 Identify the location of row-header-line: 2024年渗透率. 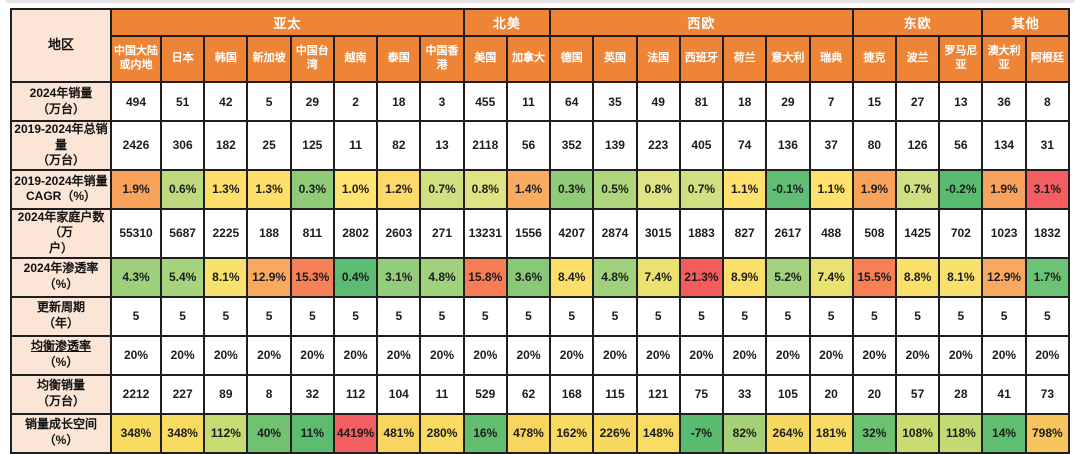
(61, 268).